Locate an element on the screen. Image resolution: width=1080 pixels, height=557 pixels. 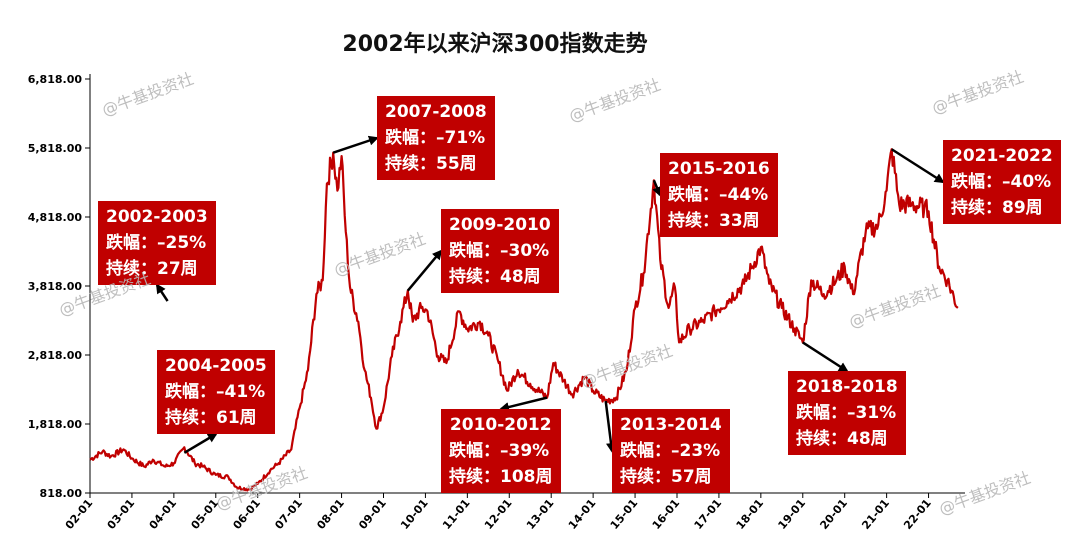
annotation-box-2010-2012: 2010-2012 跌幅：–39% 持续：108周 is located at coordinates (501, 451).